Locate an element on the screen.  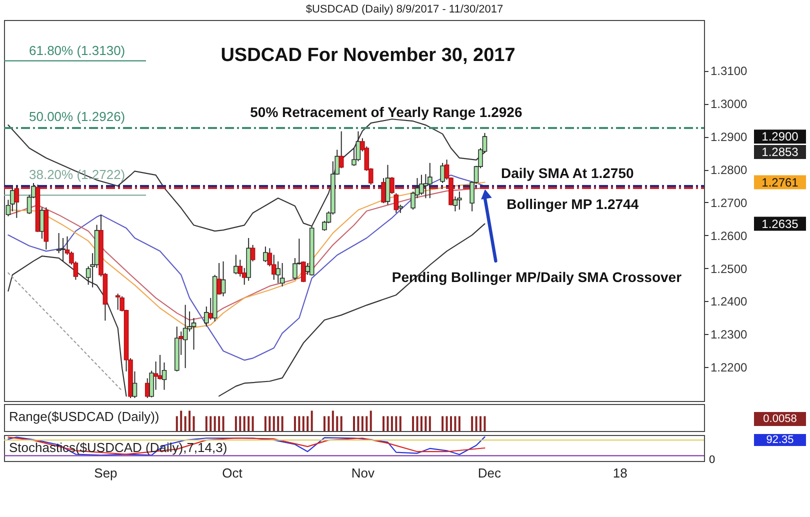
x-tick-label: Sep is located at coordinates (106, 473).